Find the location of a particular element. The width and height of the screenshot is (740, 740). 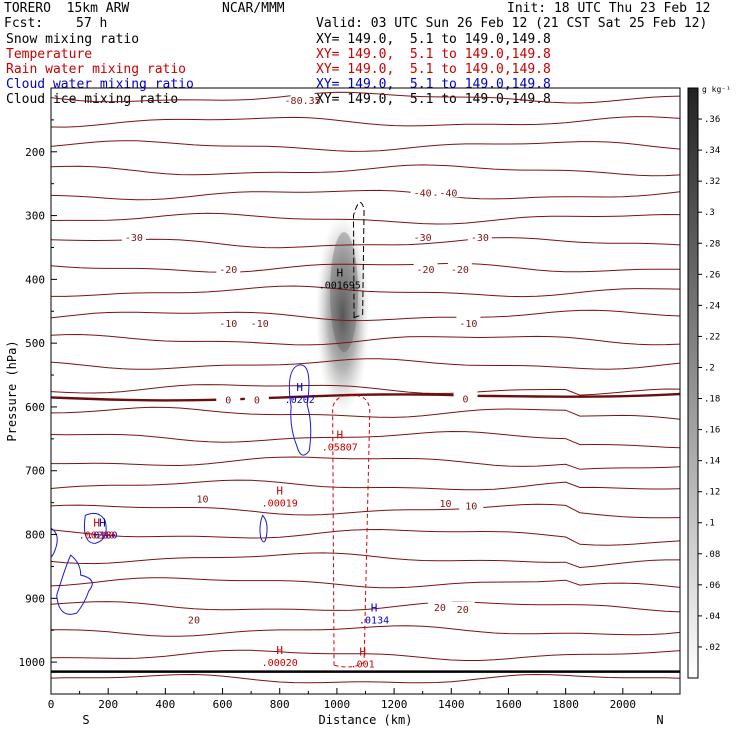

rain-water-contour is located at coordinates (351, 531).